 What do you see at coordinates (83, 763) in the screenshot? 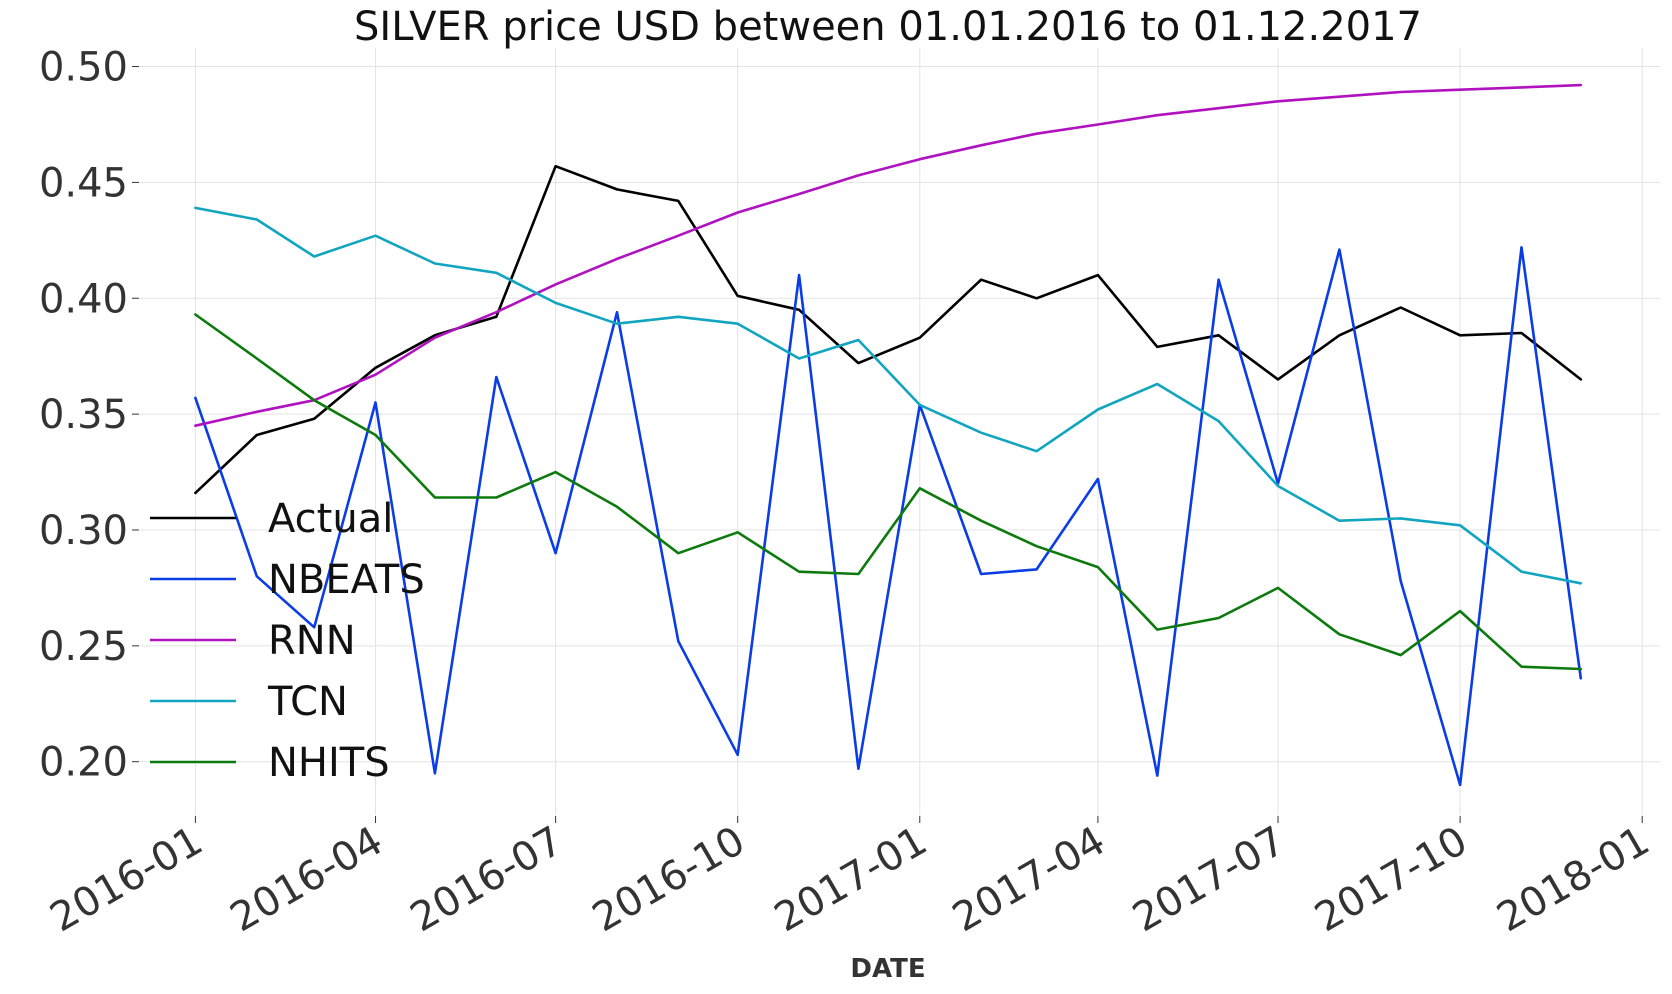
I see `y-tick-label: 0.20` at bounding box center [83, 763].